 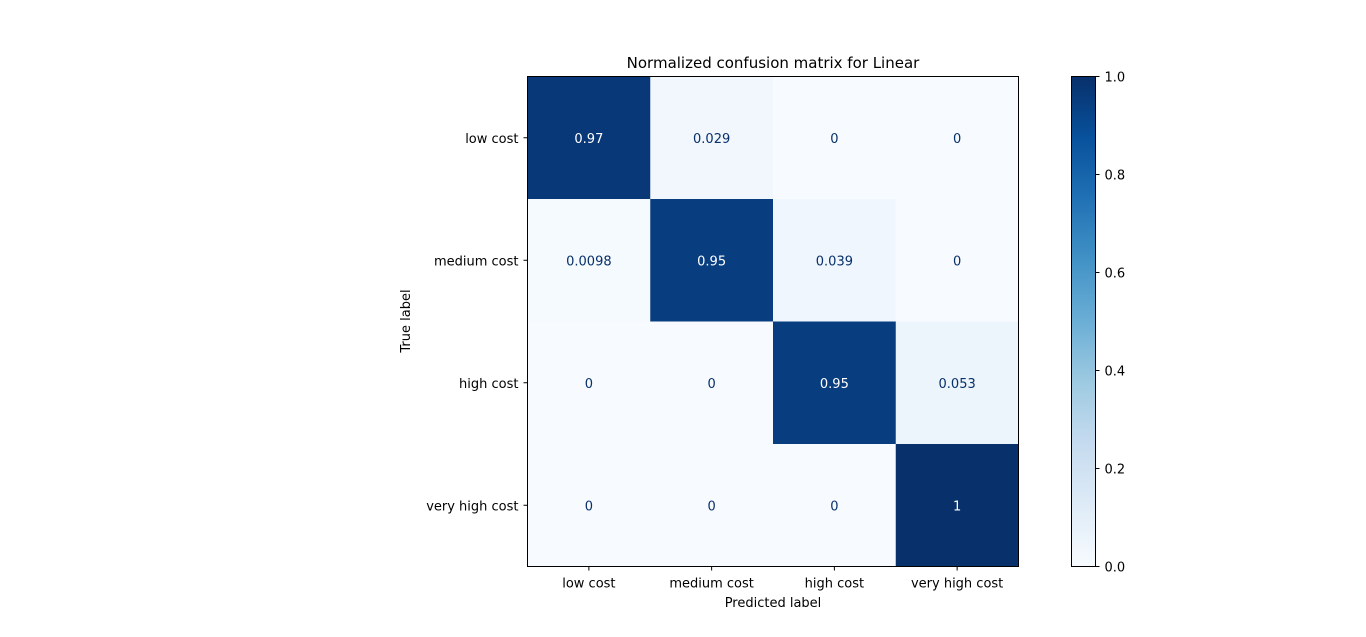 What do you see at coordinates (711, 584) in the screenshot?
I see `x-tick-label: medium cost` at bounding box center [711, 584].